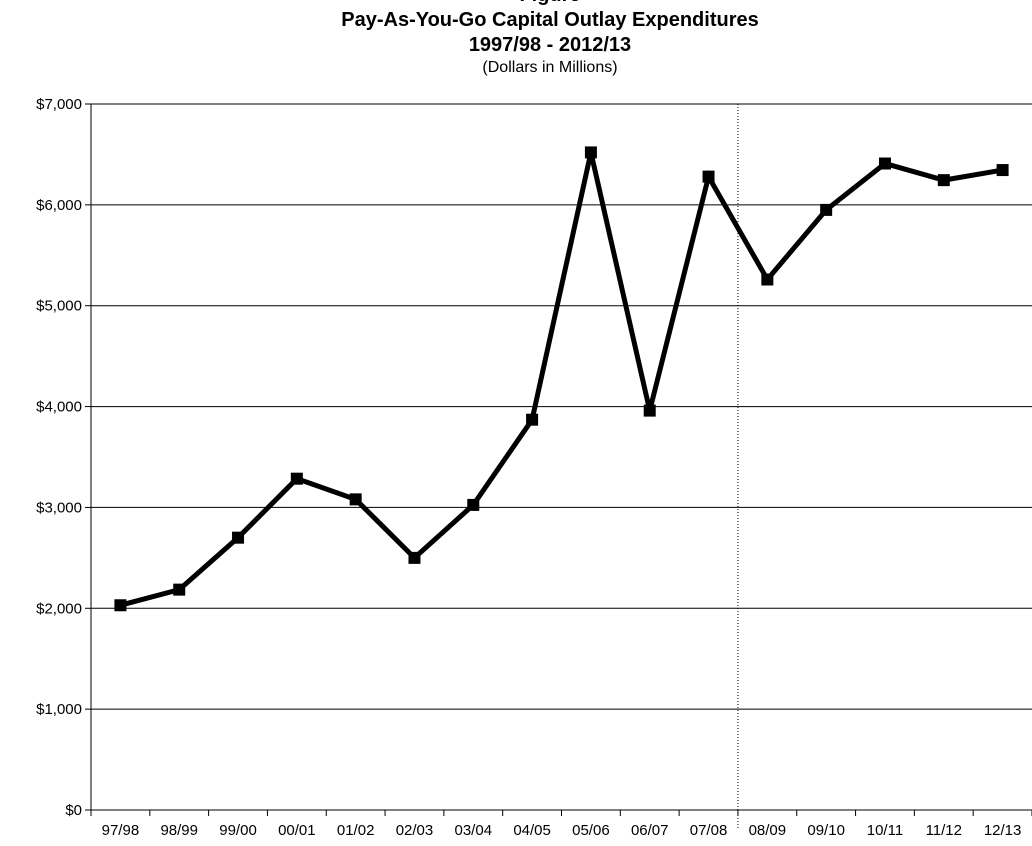 This screenshot has width=1032, height=846. Describe the element at coordinates (1003, 830) in the screenshot. I see `x-tick-label: 12/13` at that location.